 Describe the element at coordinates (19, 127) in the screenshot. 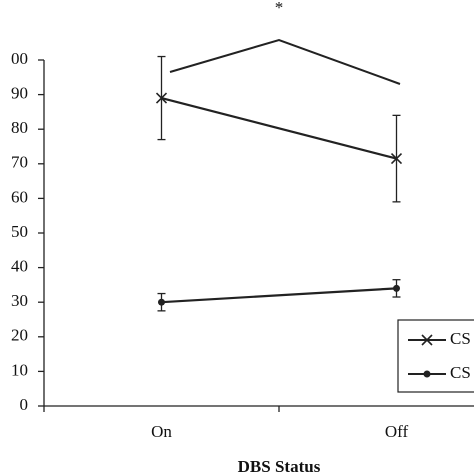

I see `y-tick-label: 80` at that location.